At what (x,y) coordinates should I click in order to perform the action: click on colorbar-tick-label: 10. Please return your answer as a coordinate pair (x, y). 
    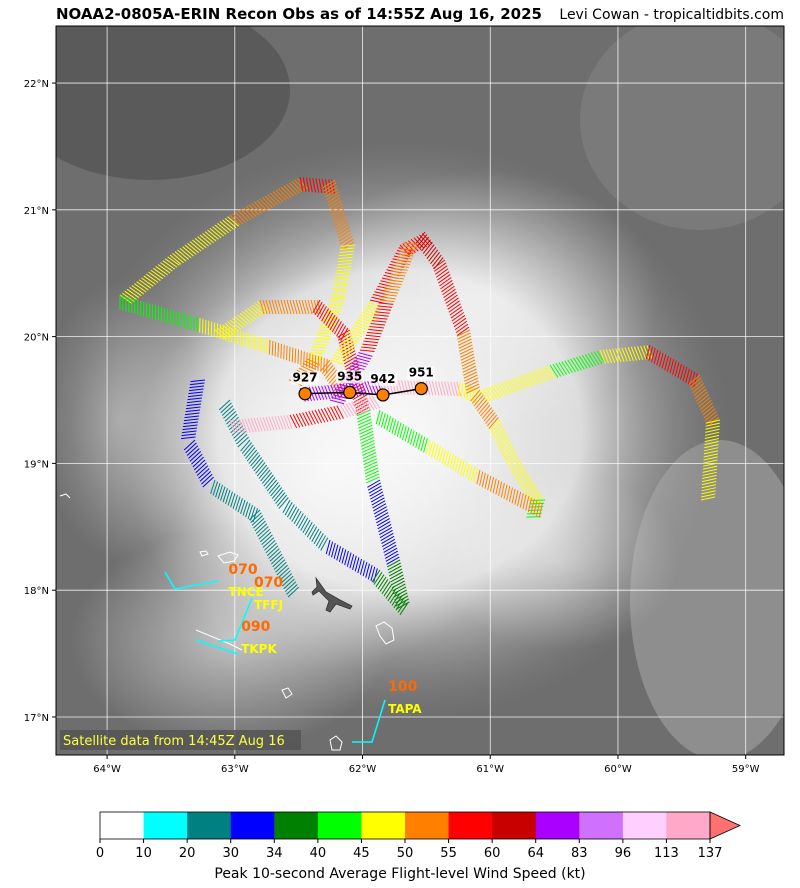
    Looking at the image, I should click on (143, 853).